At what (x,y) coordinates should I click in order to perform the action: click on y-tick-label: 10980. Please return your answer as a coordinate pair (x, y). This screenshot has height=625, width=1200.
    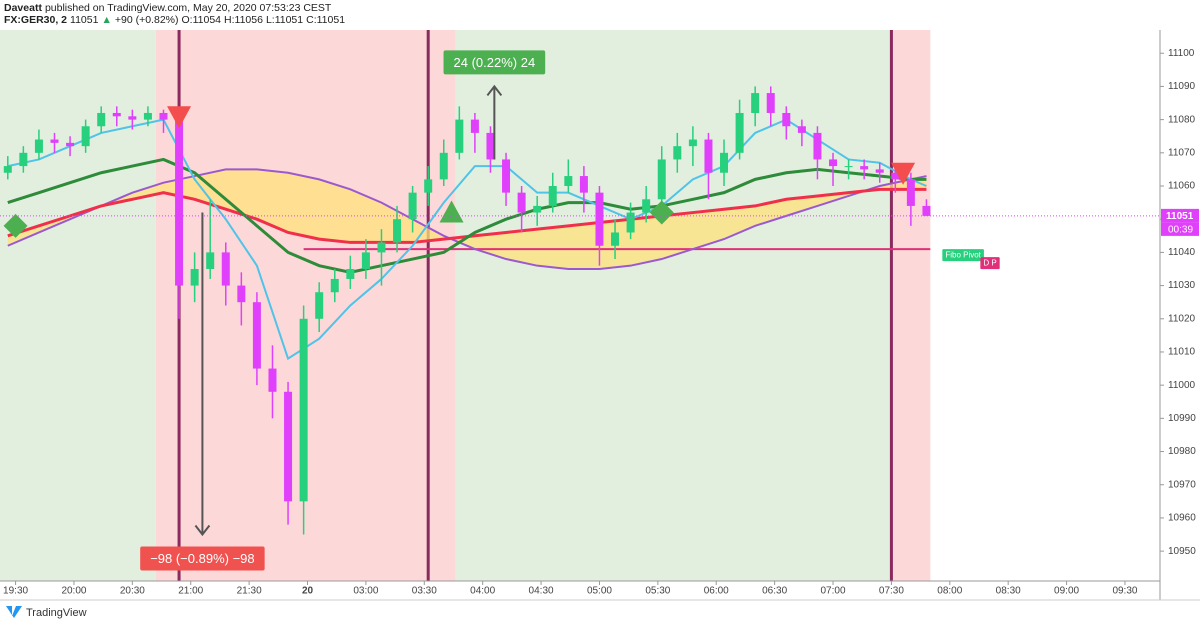
    Looking at the image, I should click on (1182, 451).